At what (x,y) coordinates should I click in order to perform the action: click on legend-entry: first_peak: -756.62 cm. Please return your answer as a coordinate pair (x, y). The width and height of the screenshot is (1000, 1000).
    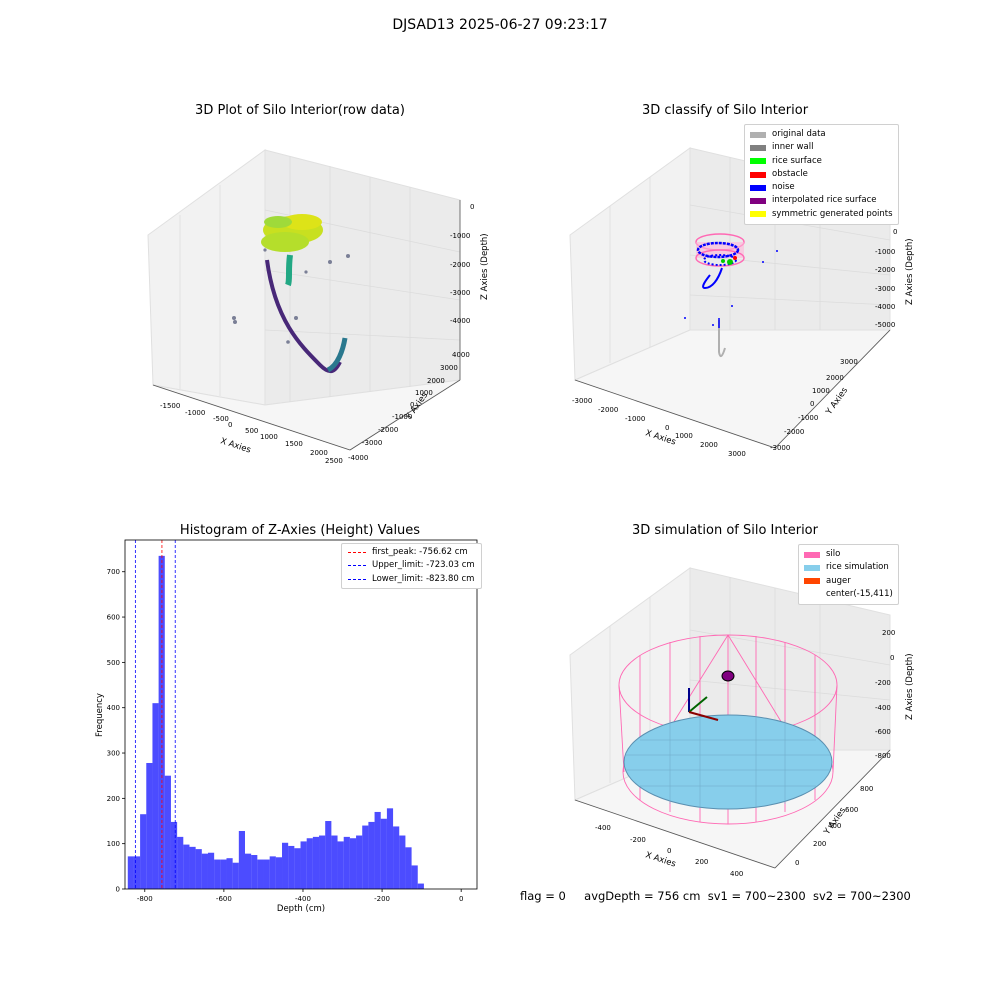
    Looking at the image, I should click on (411, 552).